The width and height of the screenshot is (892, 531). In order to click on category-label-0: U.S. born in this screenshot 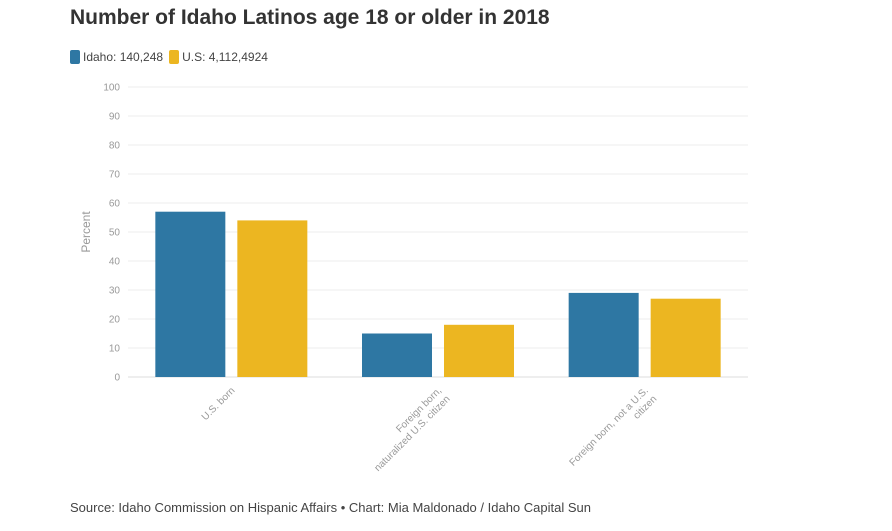, I will do `click(219, 404)`.